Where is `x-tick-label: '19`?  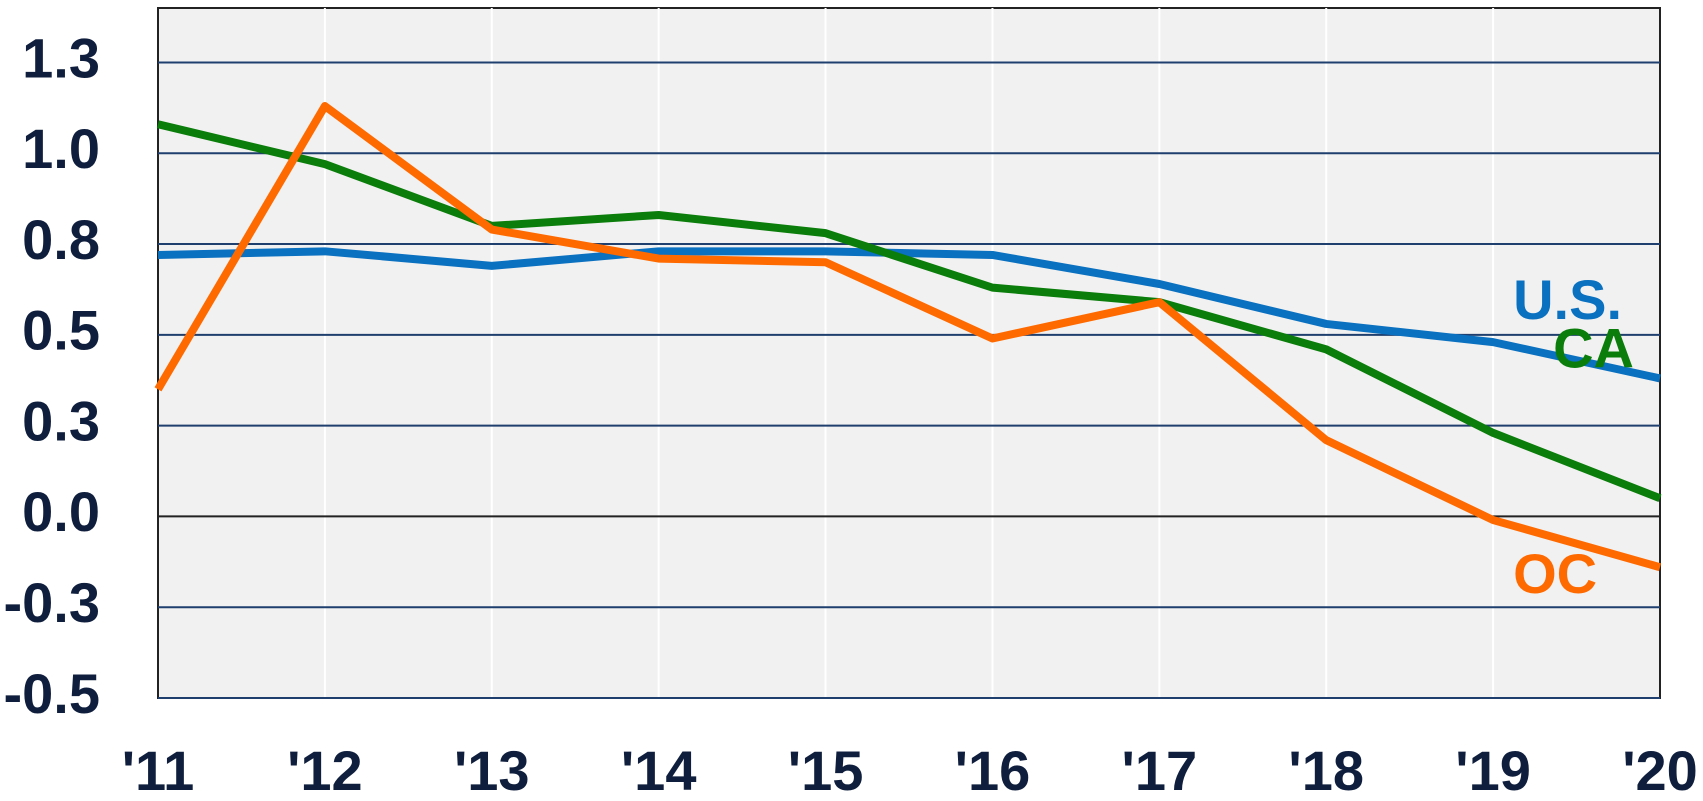 x-tick-label: '19 is located at coordinates (1493, 770).